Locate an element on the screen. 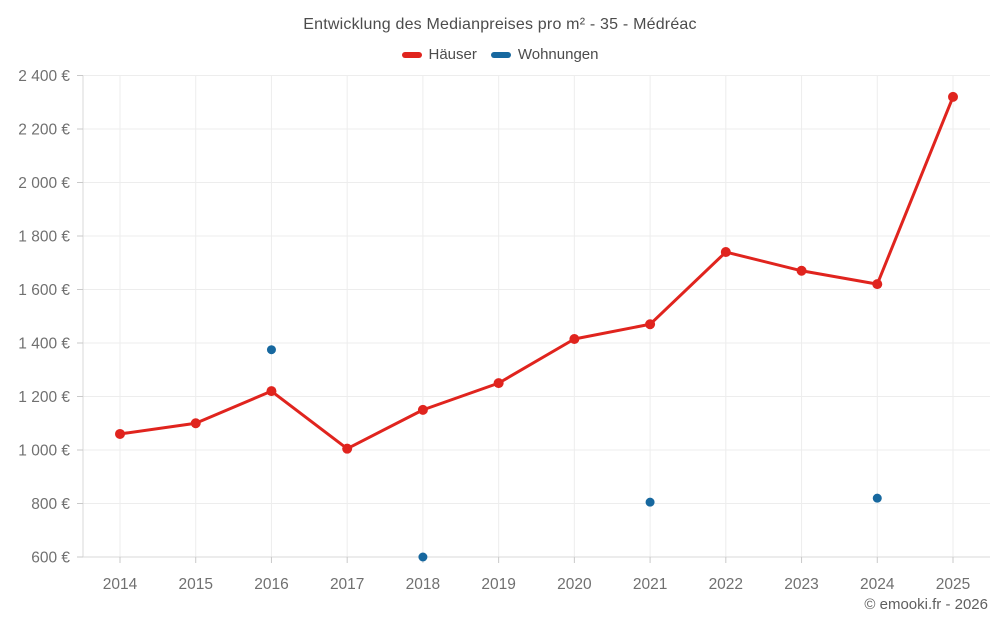 The height and width of the screenshot is (625, 1000). data-point-häuser-2015 is located at coordinates (195, 423).